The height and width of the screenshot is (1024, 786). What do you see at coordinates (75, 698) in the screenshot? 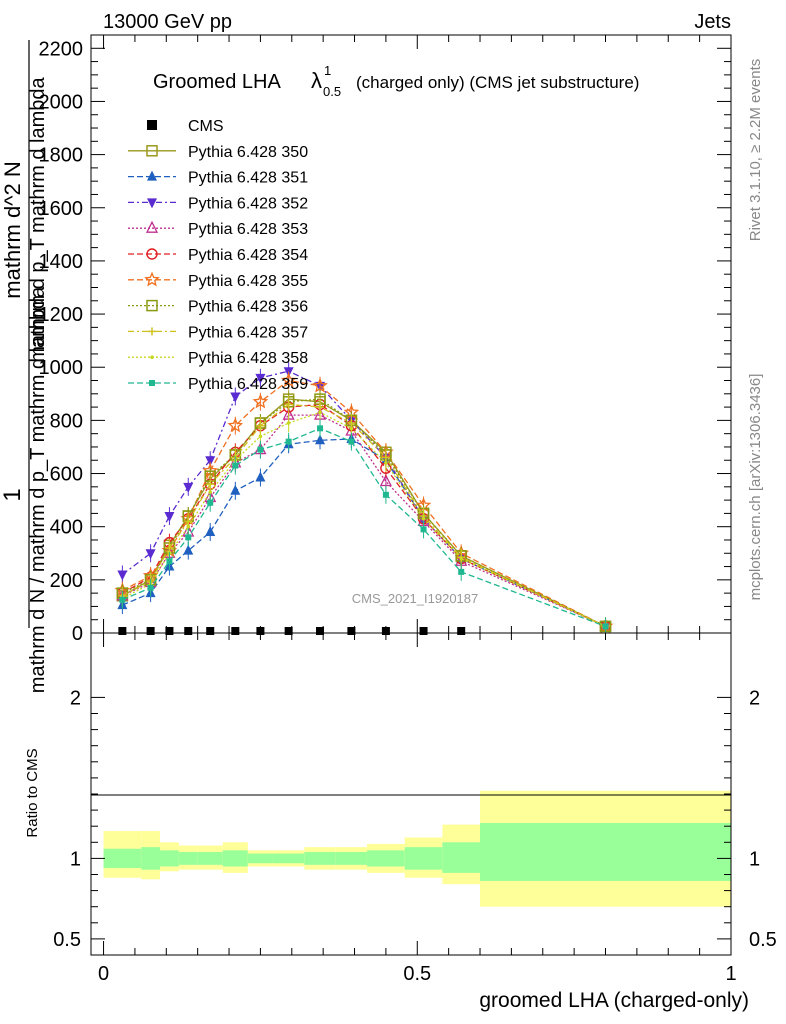
I see `ratio-tick-label: 2` at bounding box center [75, 698].